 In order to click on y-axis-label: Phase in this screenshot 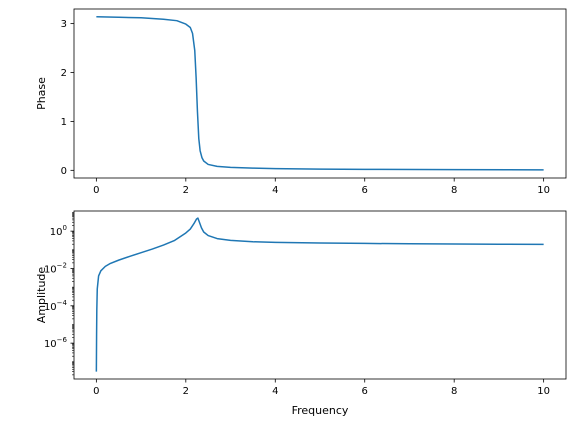, I will do `click(41, 93)`.